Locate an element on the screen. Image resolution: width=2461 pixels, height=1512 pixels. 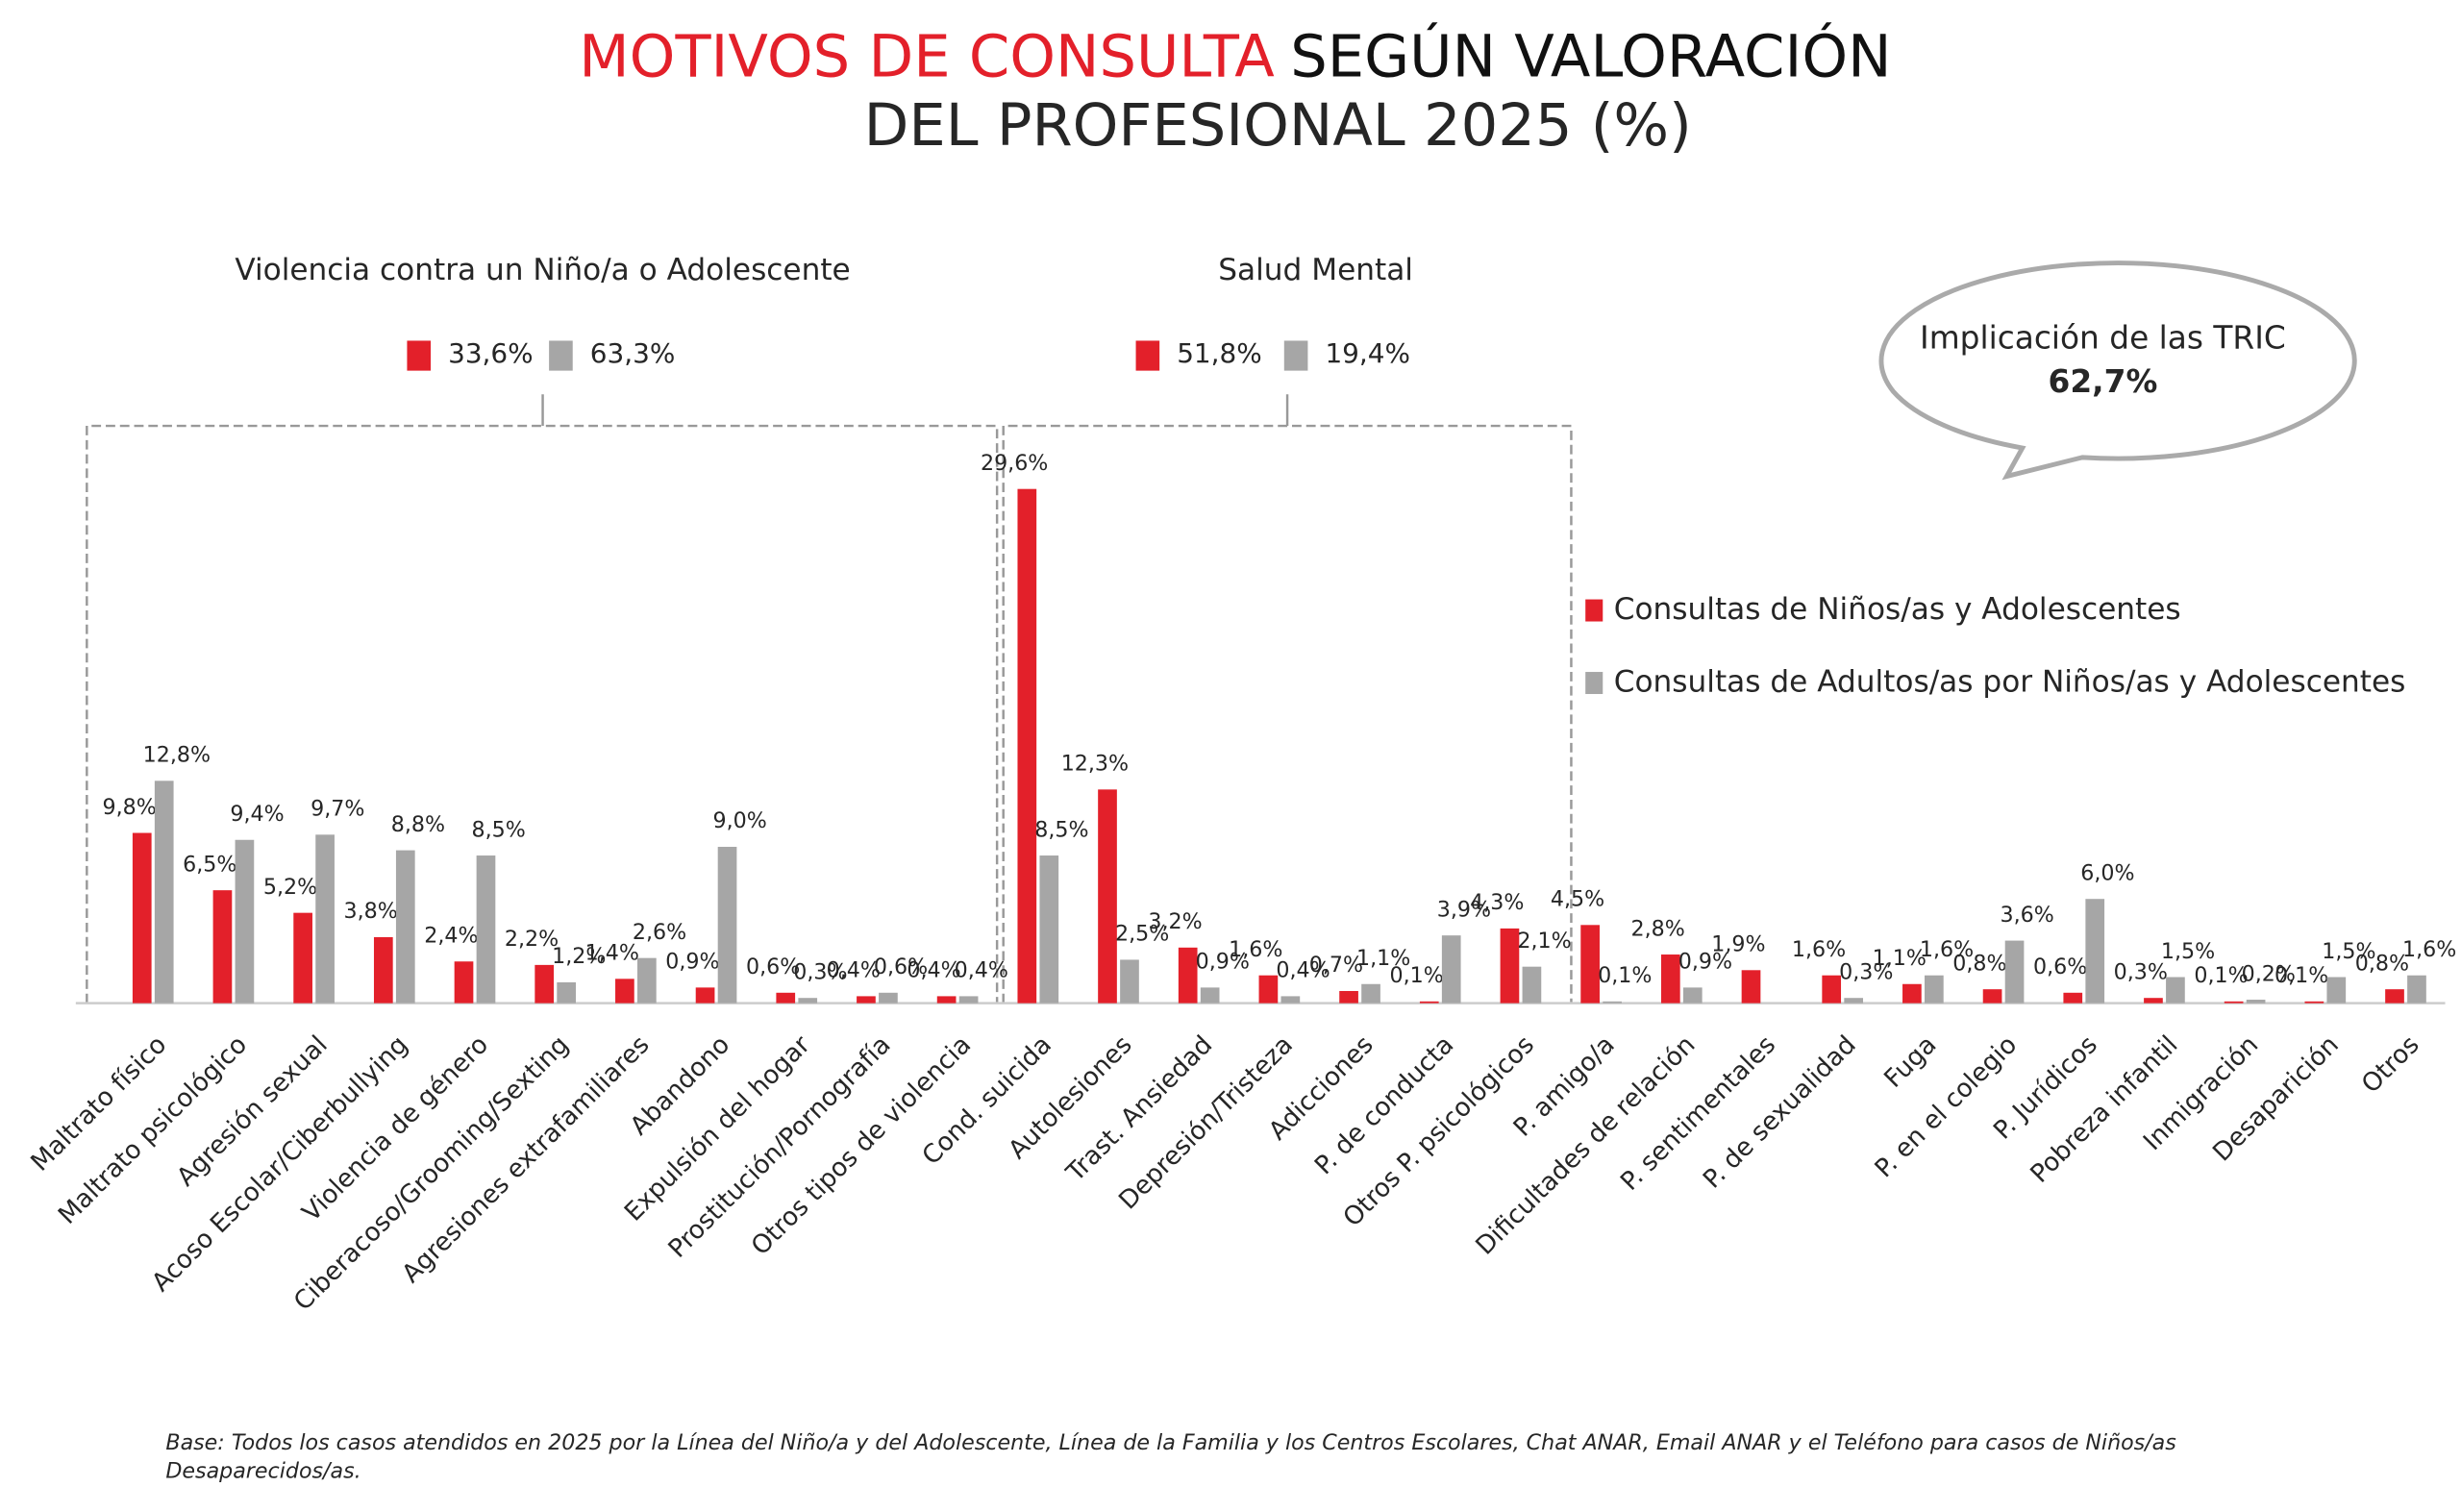
x-tick-label: Pobreza infantil is located at coordinates (2105, 1109).